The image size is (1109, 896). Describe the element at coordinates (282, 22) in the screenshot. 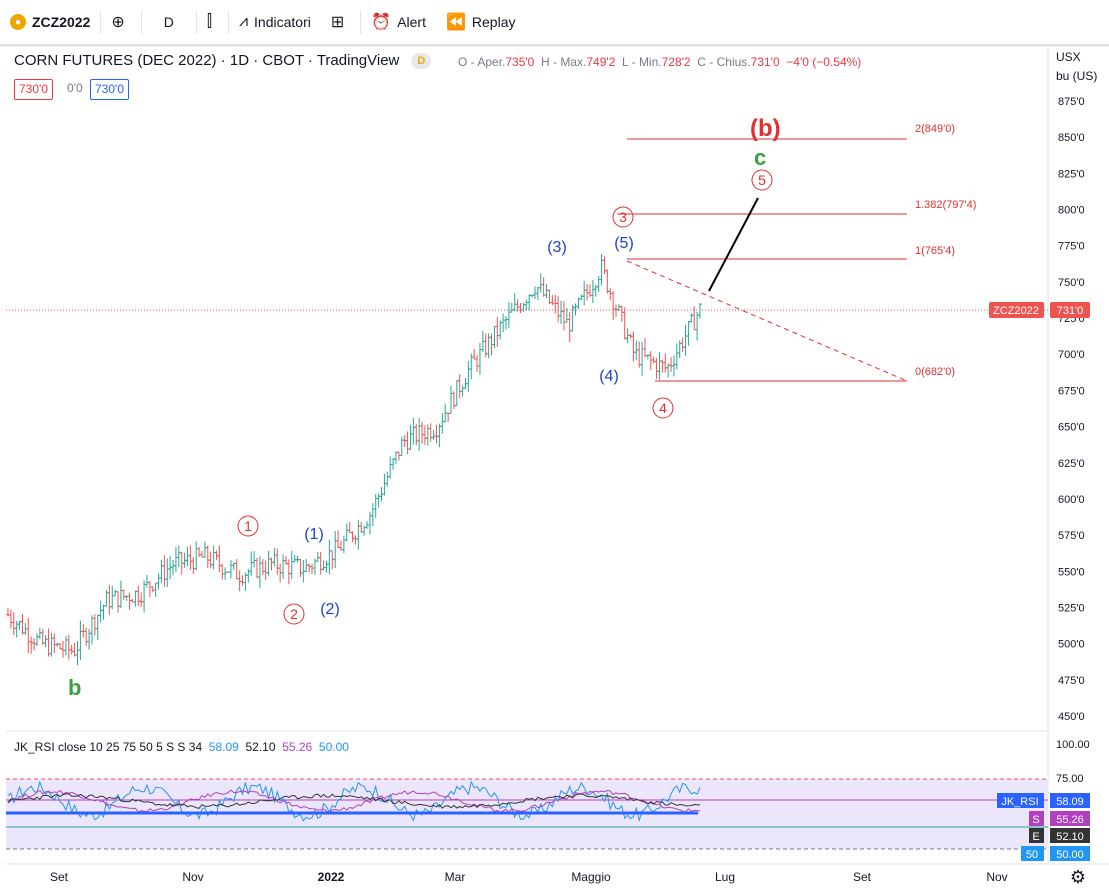

I see `indicators-label: Indicatori` at that location.